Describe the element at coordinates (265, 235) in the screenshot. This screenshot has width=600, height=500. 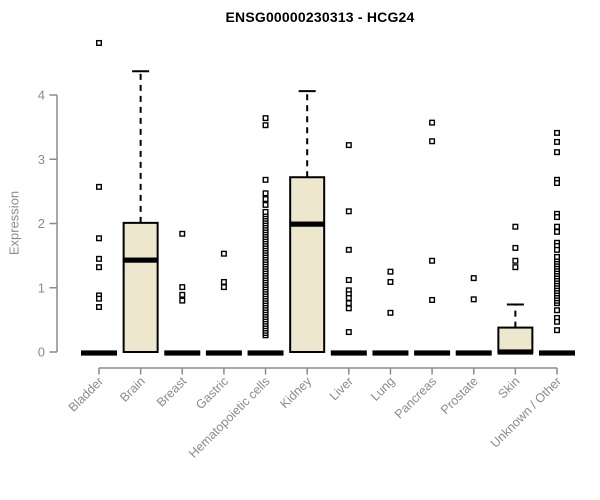
I see `boxplot-hematopoietic-cells` at that location.